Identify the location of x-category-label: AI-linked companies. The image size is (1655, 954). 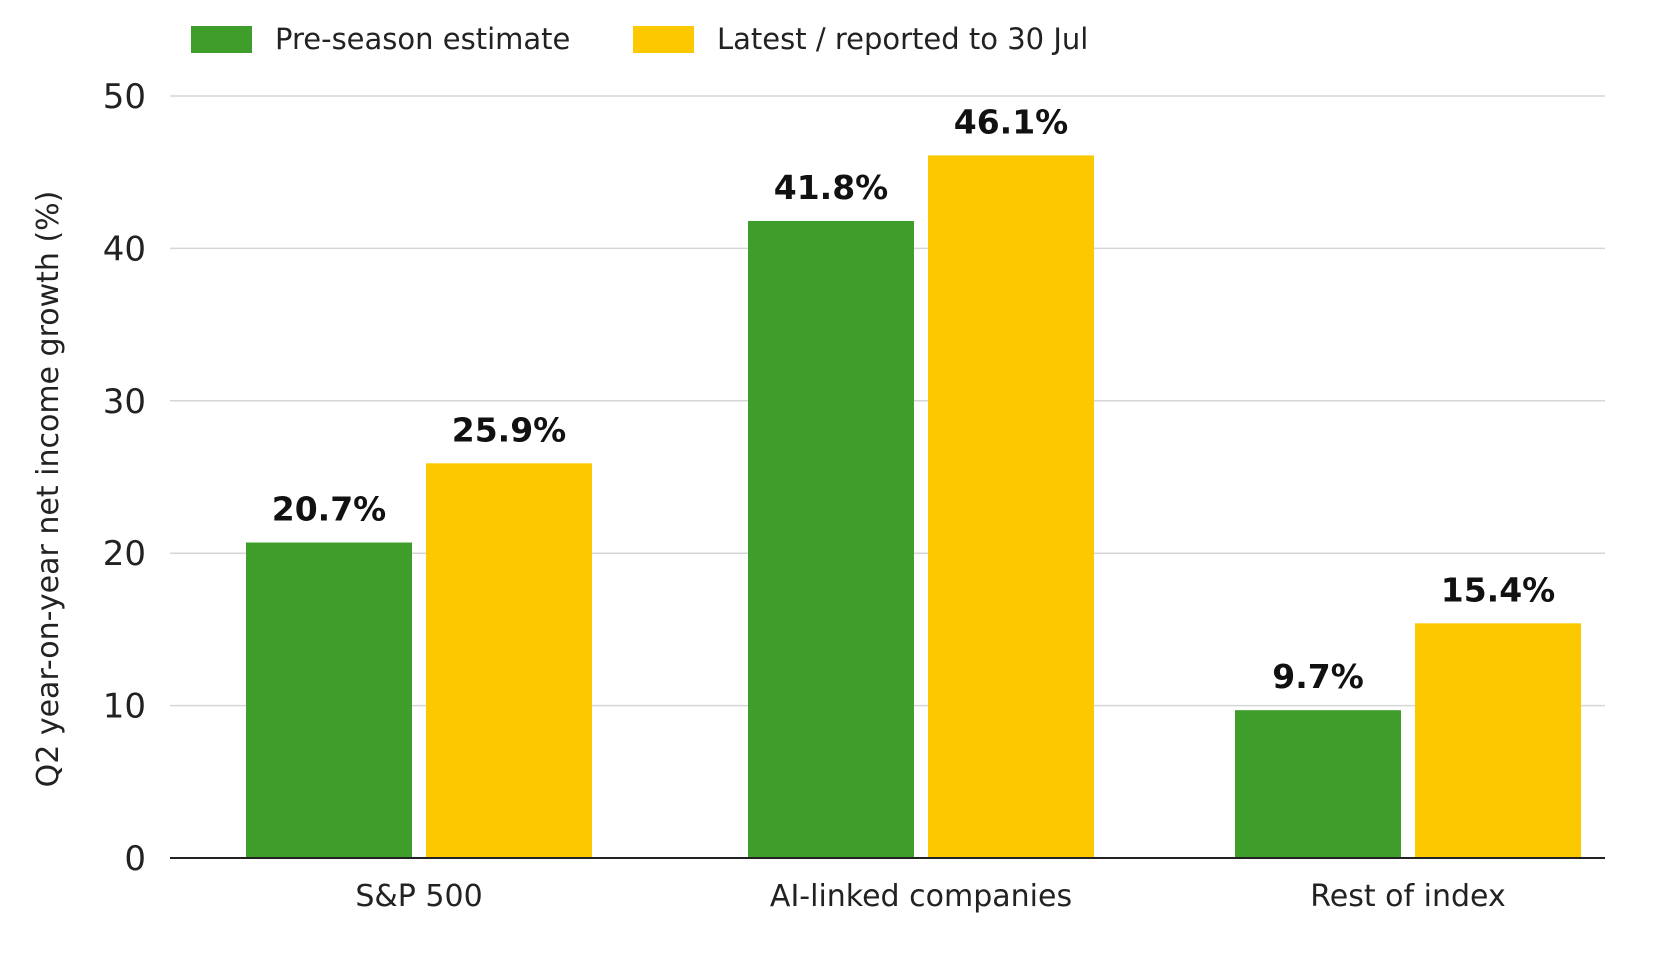
(921, 896).